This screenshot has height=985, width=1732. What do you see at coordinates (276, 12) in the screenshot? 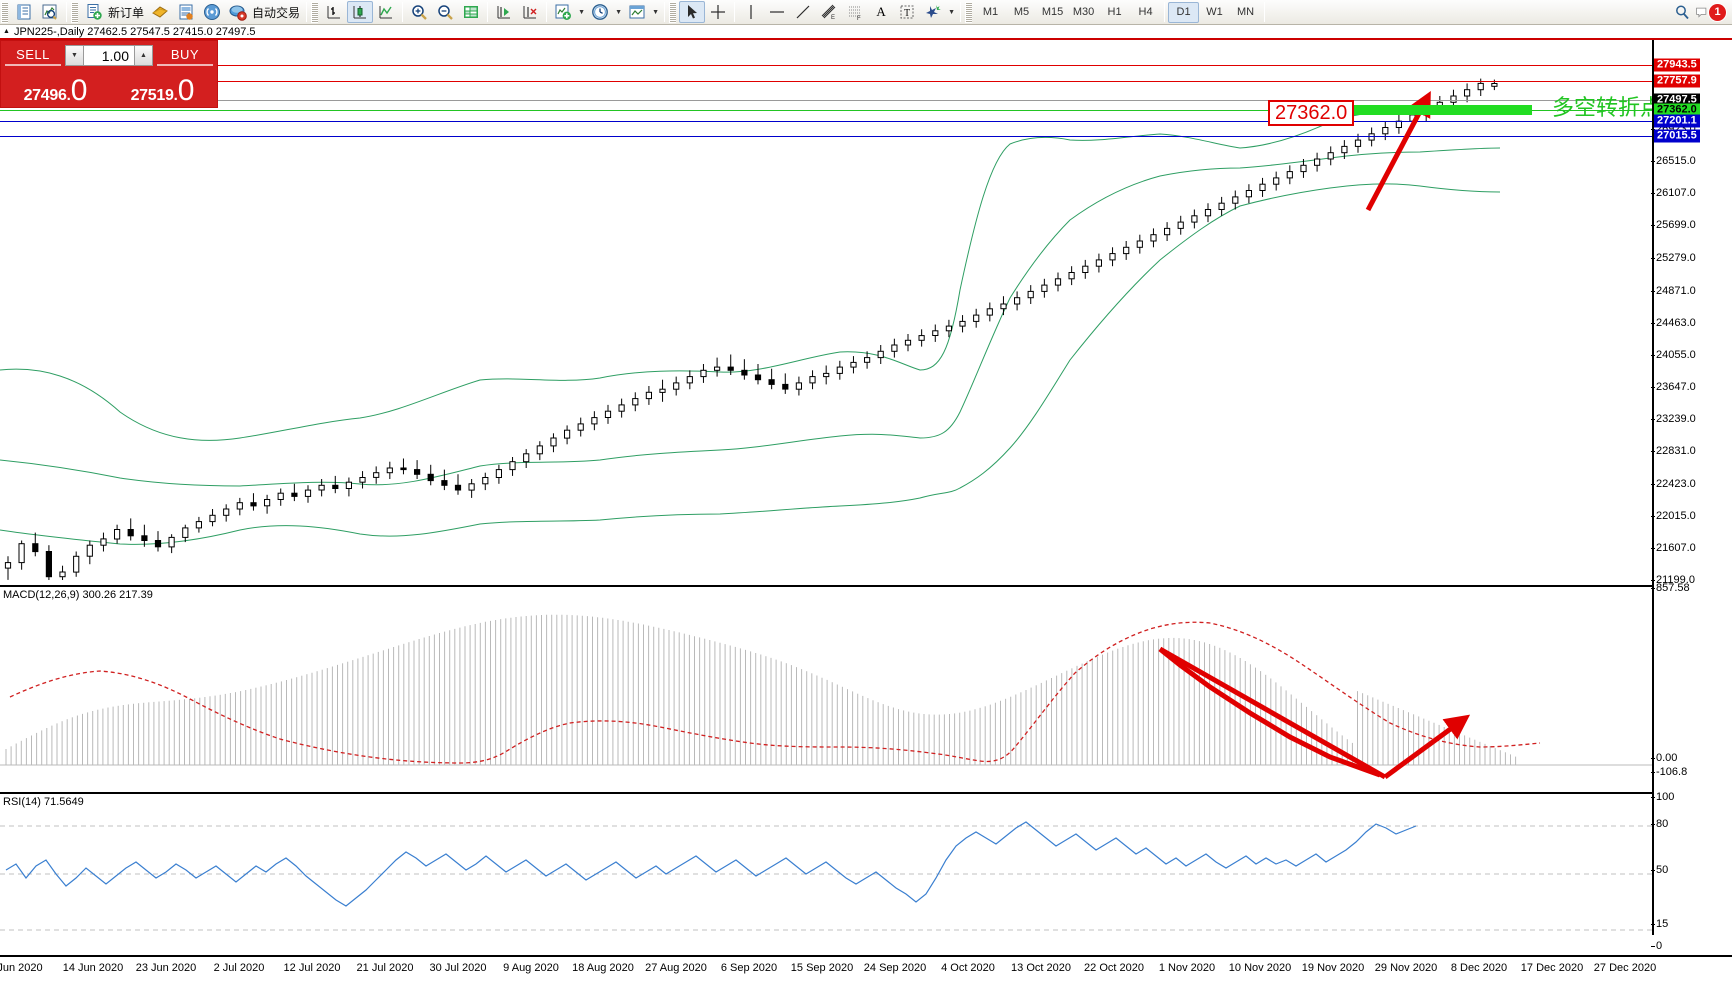
I see `autotrading-label: 自动交易` at bounding box center [276, 12].